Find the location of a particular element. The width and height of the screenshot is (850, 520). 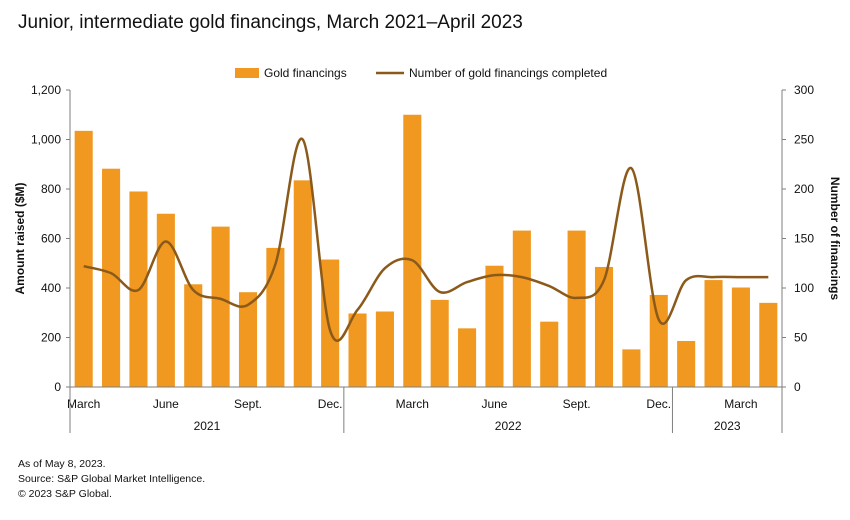

y-tick-label-right: 250 is located at coordinates (804, 140).